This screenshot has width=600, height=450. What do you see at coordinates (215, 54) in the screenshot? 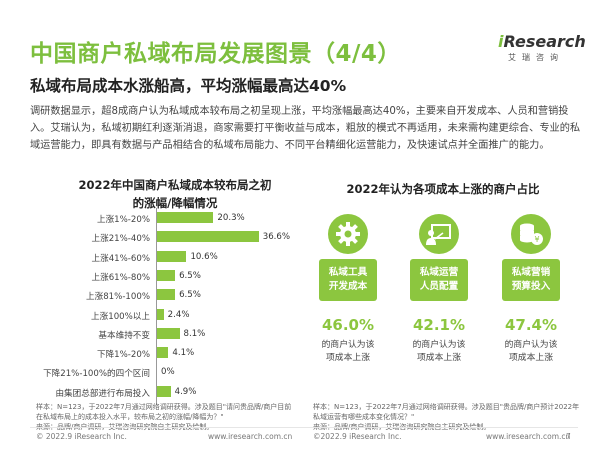
I see `page-title: 中国商户私域布局发展图景（4/4）` at bounding box center [215, 54].